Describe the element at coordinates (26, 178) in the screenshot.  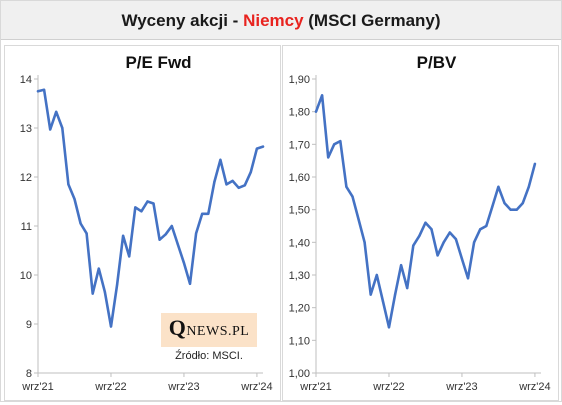
I see `y-tick-label: 12` at that location.